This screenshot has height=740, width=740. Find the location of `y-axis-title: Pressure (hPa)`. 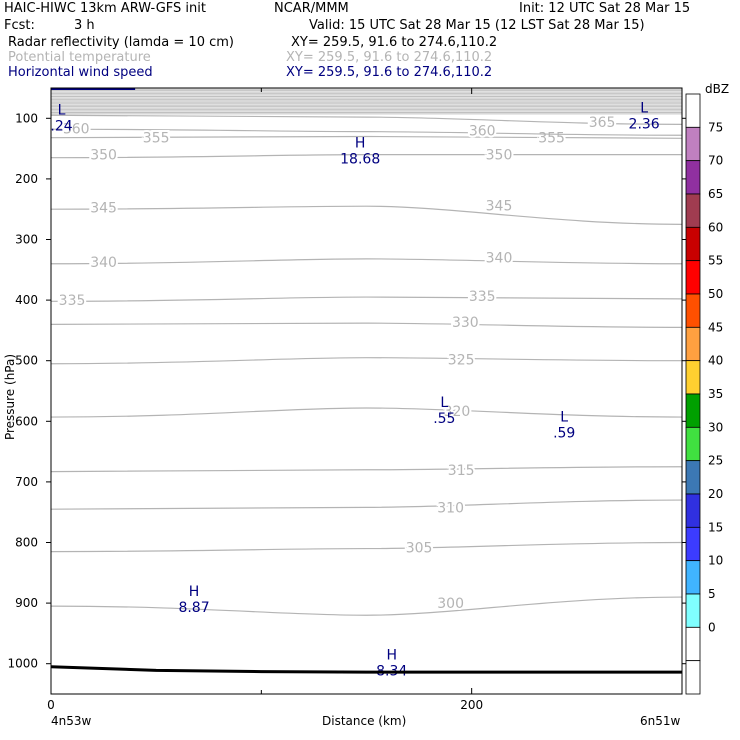

y-axis-title: Pressure (hPa) is located at coordinates (10, 397).